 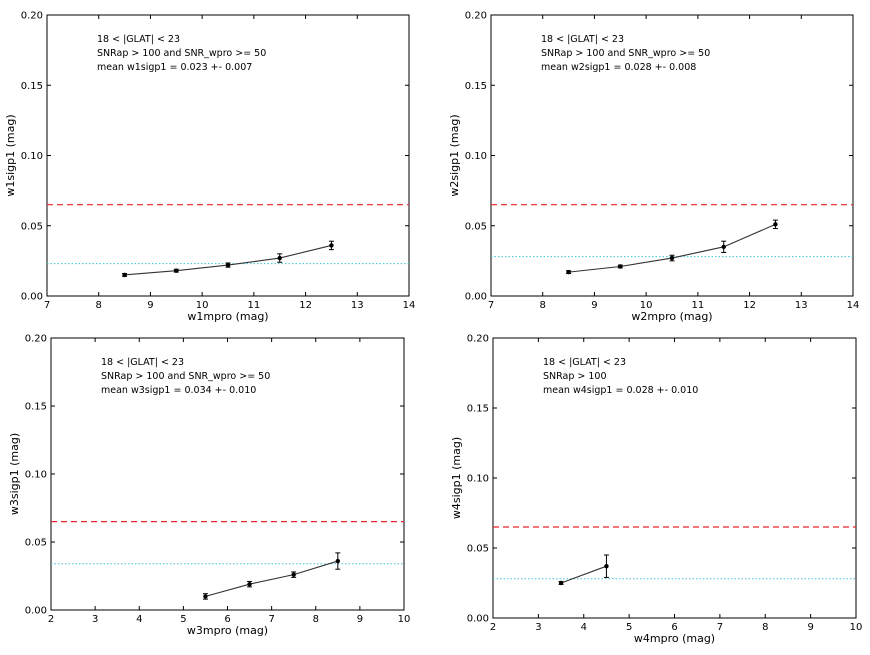 What do you see at coordinates (671, 316) in the screenshot?
I see `x-axis-label: w2mpro (mag)` at bounding box center [671, 316].